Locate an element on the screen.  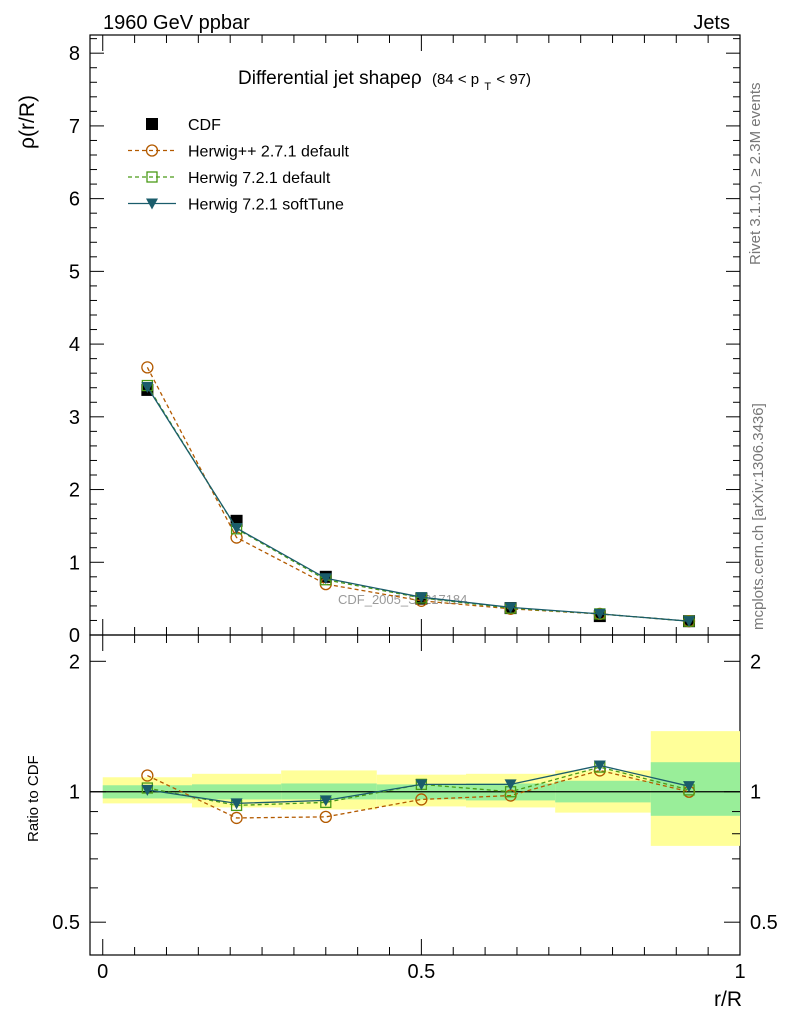
chart-title: Differential jet shapeρ (84 < p T < 97) is located at coordinates (384, 81).